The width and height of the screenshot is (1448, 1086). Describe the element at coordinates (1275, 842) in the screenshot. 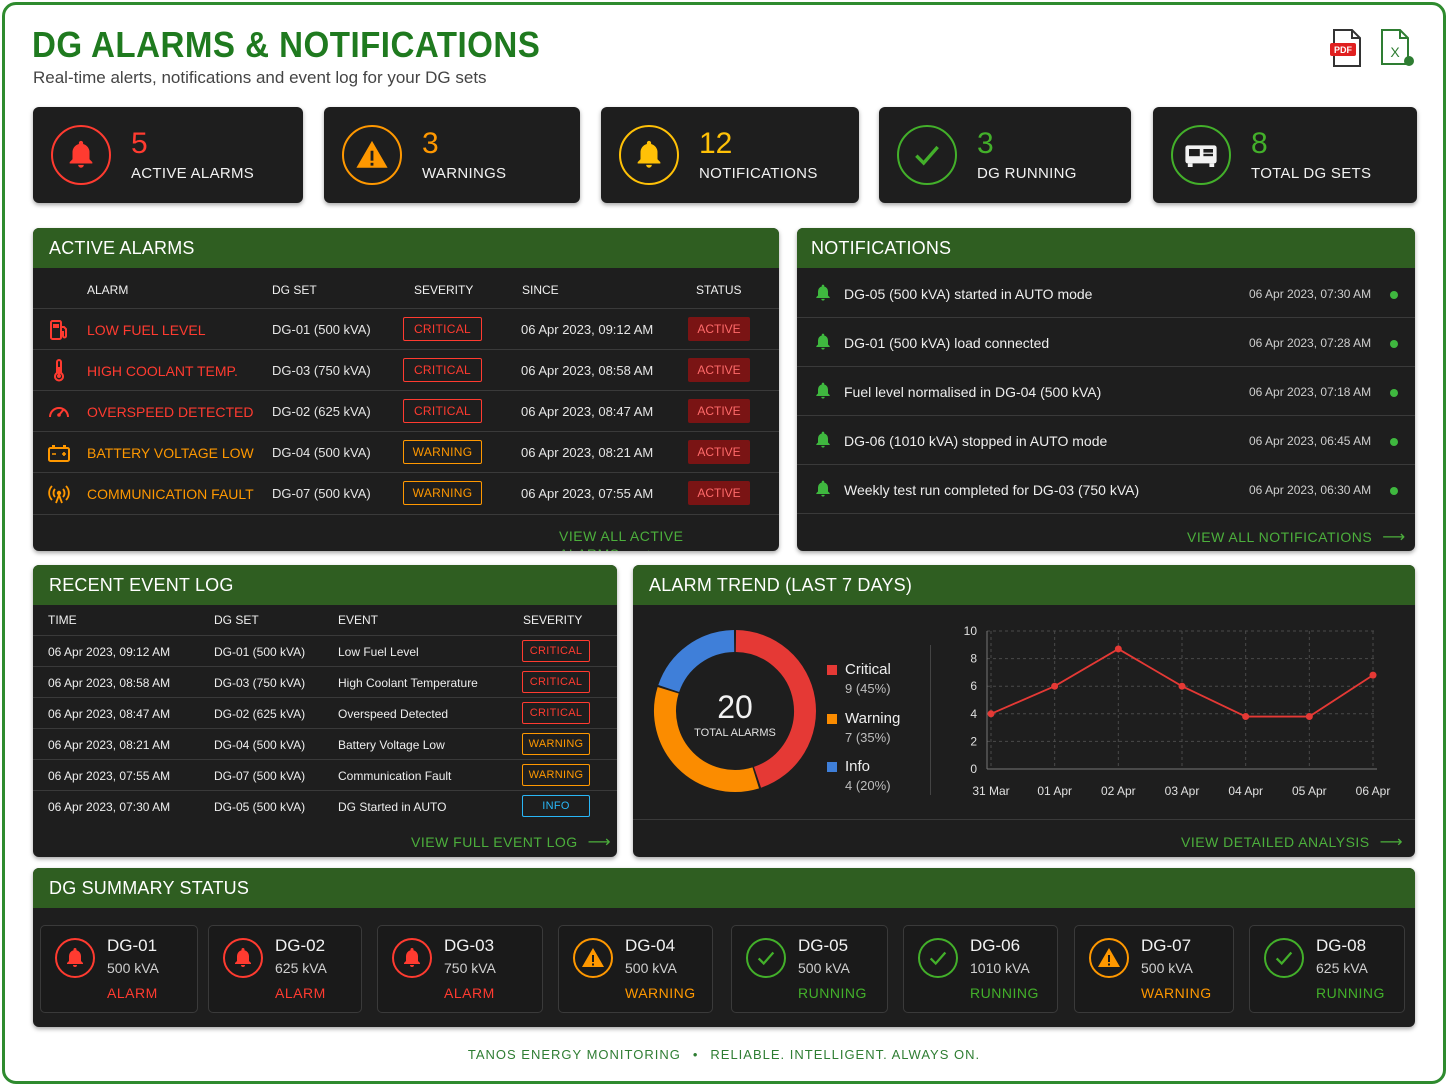

I see `link-label: VIEW DETAILED ANALYSIS` at that location.